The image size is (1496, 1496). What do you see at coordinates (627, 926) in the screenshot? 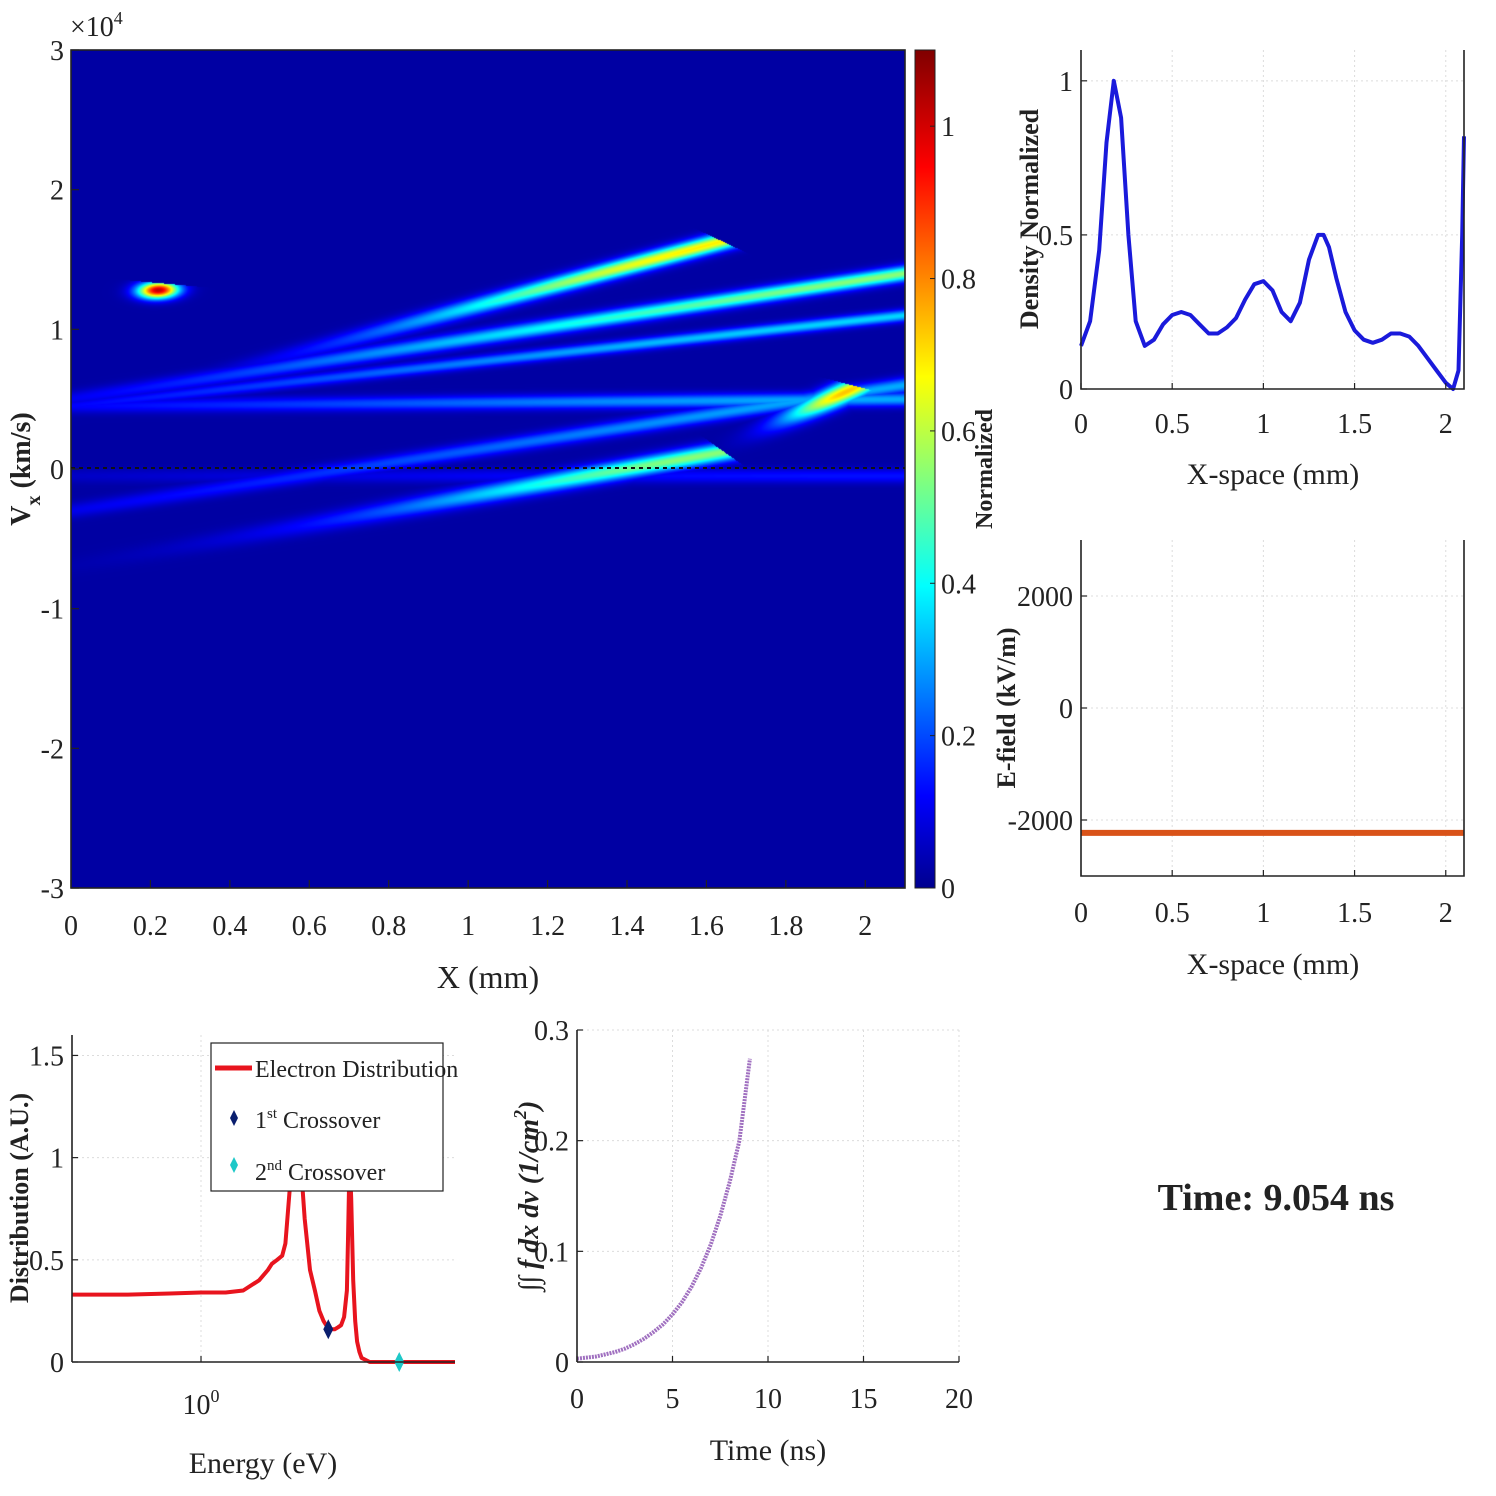
I see `phase-space-x-tick-label: 1.4` at bounding box center [627, 926].